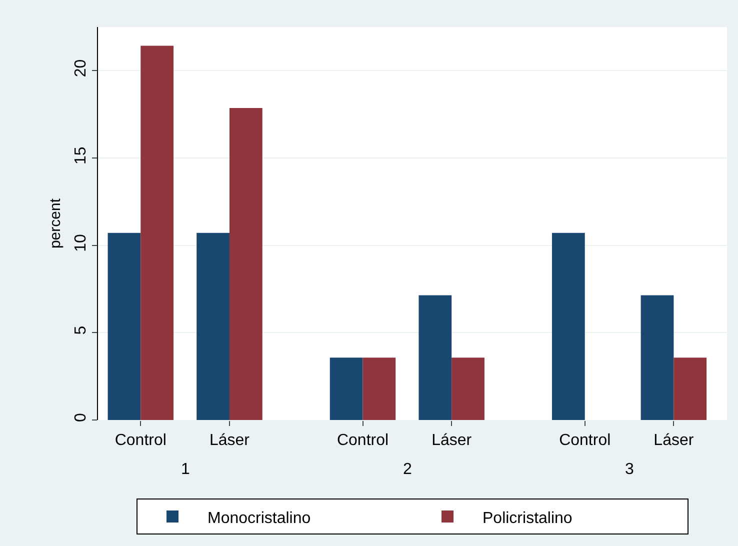  Describe the element at coordinates (629, 469) in the screenshot. I see `text: 3` at that location.